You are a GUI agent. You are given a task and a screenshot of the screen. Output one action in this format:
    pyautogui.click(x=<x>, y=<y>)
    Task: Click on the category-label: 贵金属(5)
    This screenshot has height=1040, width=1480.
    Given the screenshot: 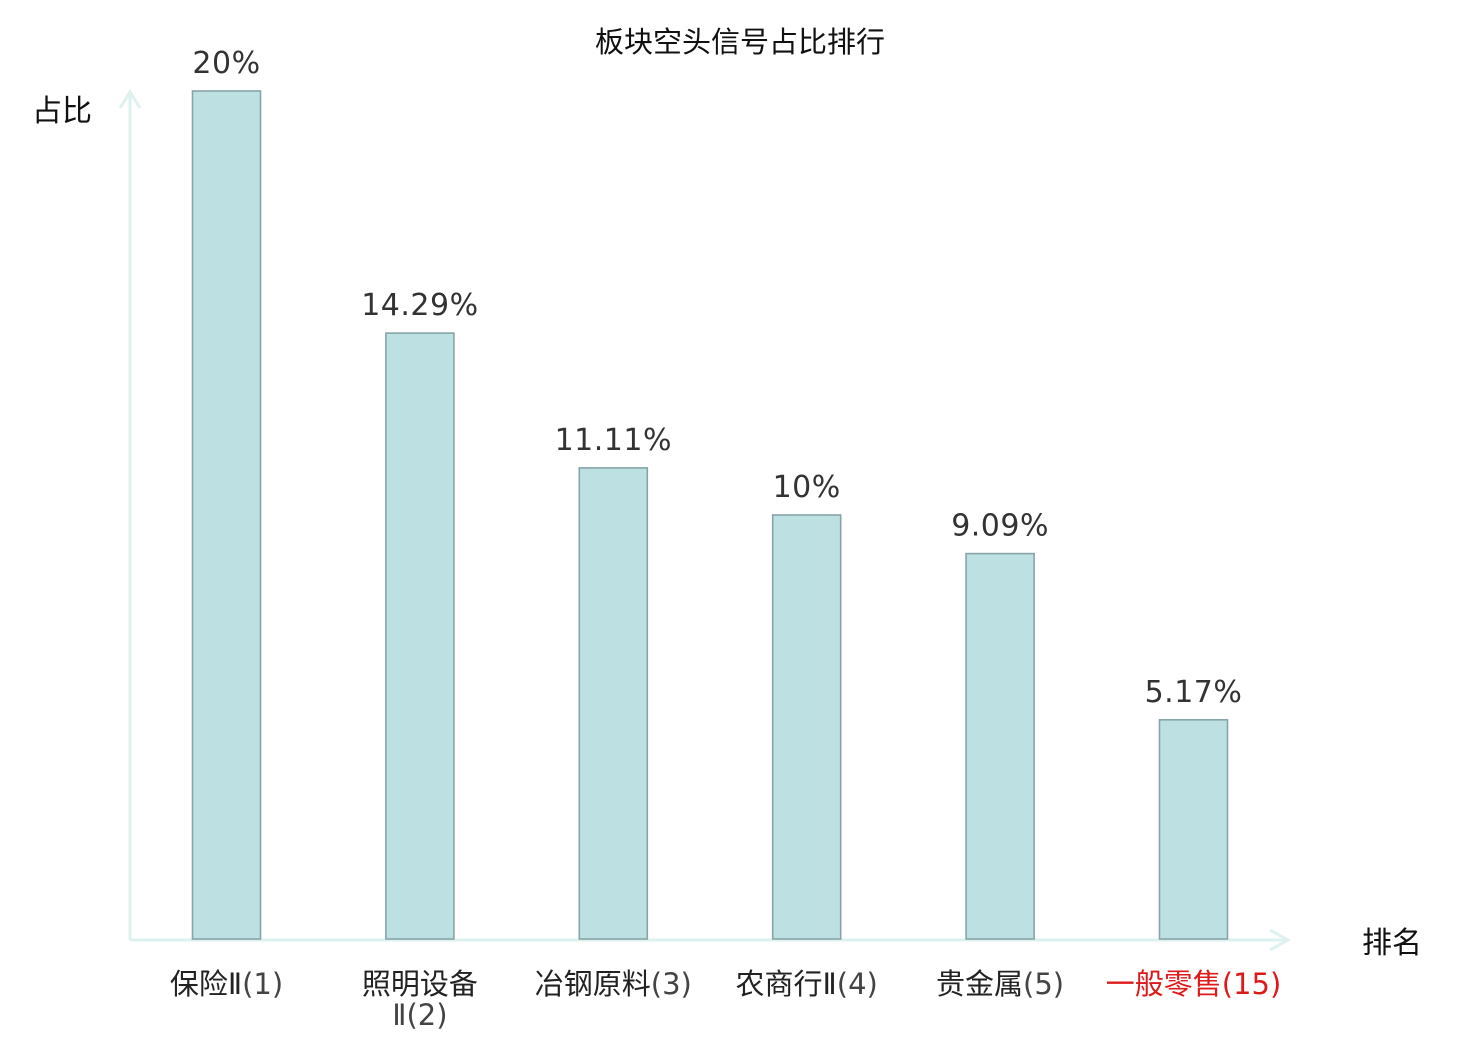 What is the action you would take?
    pyautogui.click(x=1000, y=984)
    